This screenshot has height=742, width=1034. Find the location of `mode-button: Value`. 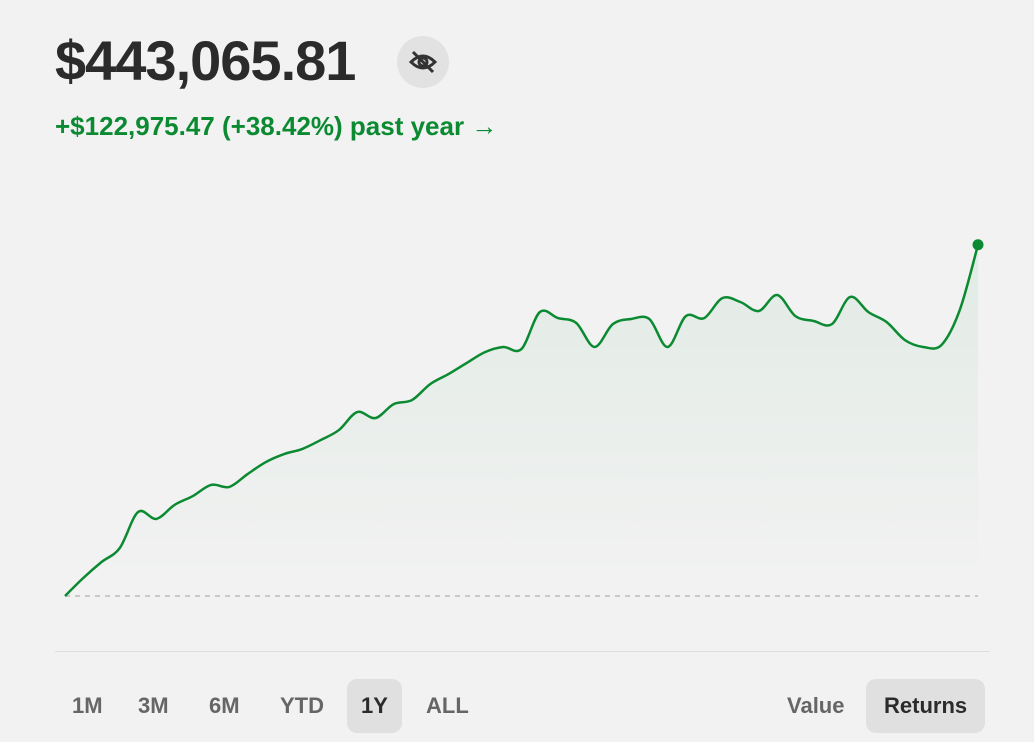

mode-button: Value is located at coordinates (816, 705).